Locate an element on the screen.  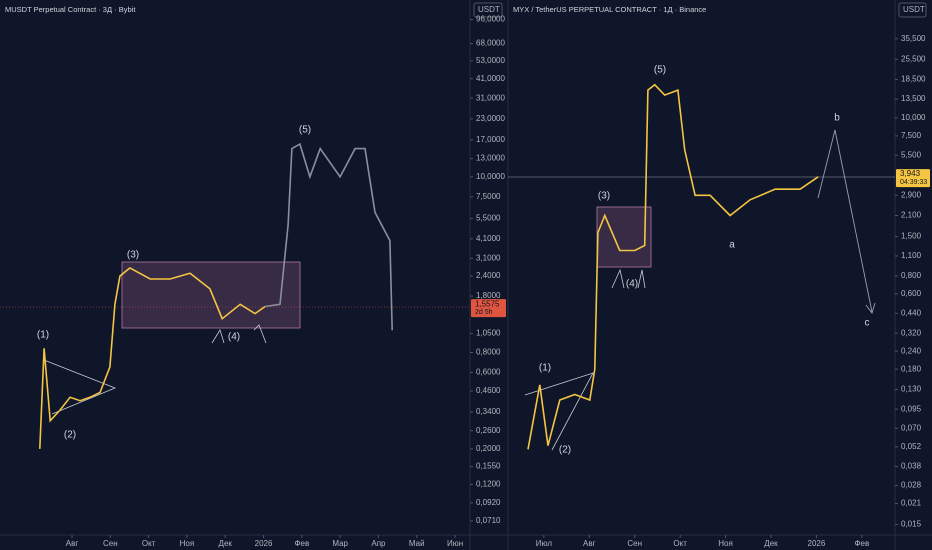
y-tick-label: 5,5000 is located at coordinates (488, 218).